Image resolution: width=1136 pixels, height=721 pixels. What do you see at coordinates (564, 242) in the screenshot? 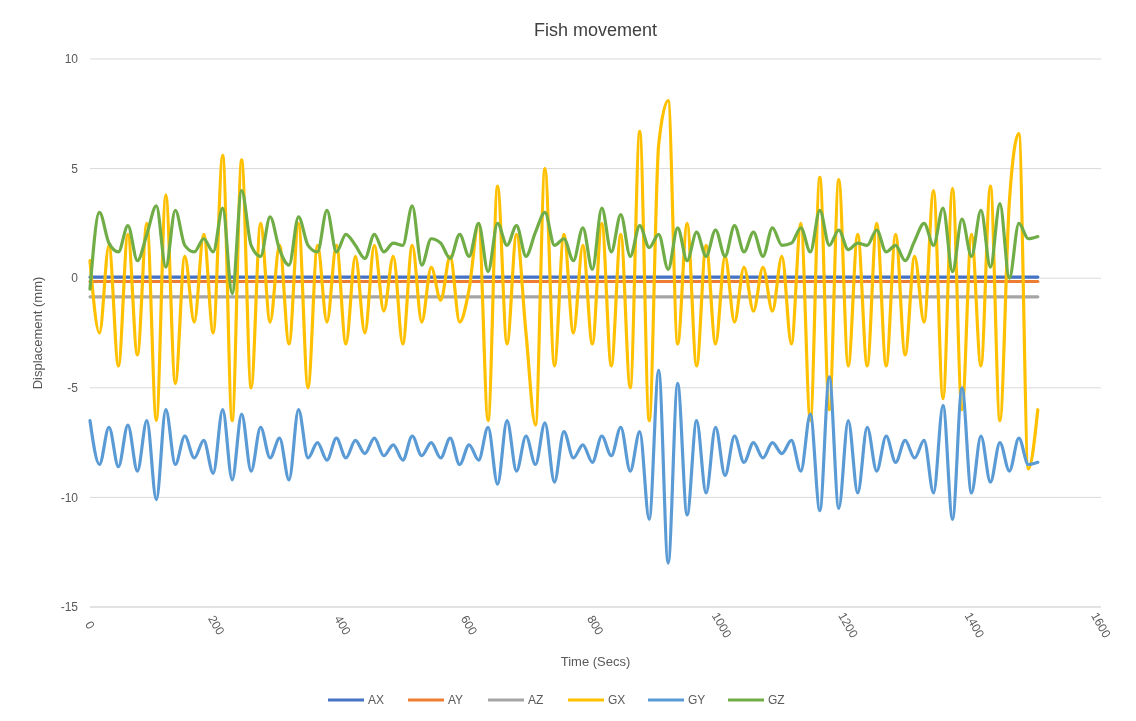
I see `line-series` at bounding box center [564, 242].